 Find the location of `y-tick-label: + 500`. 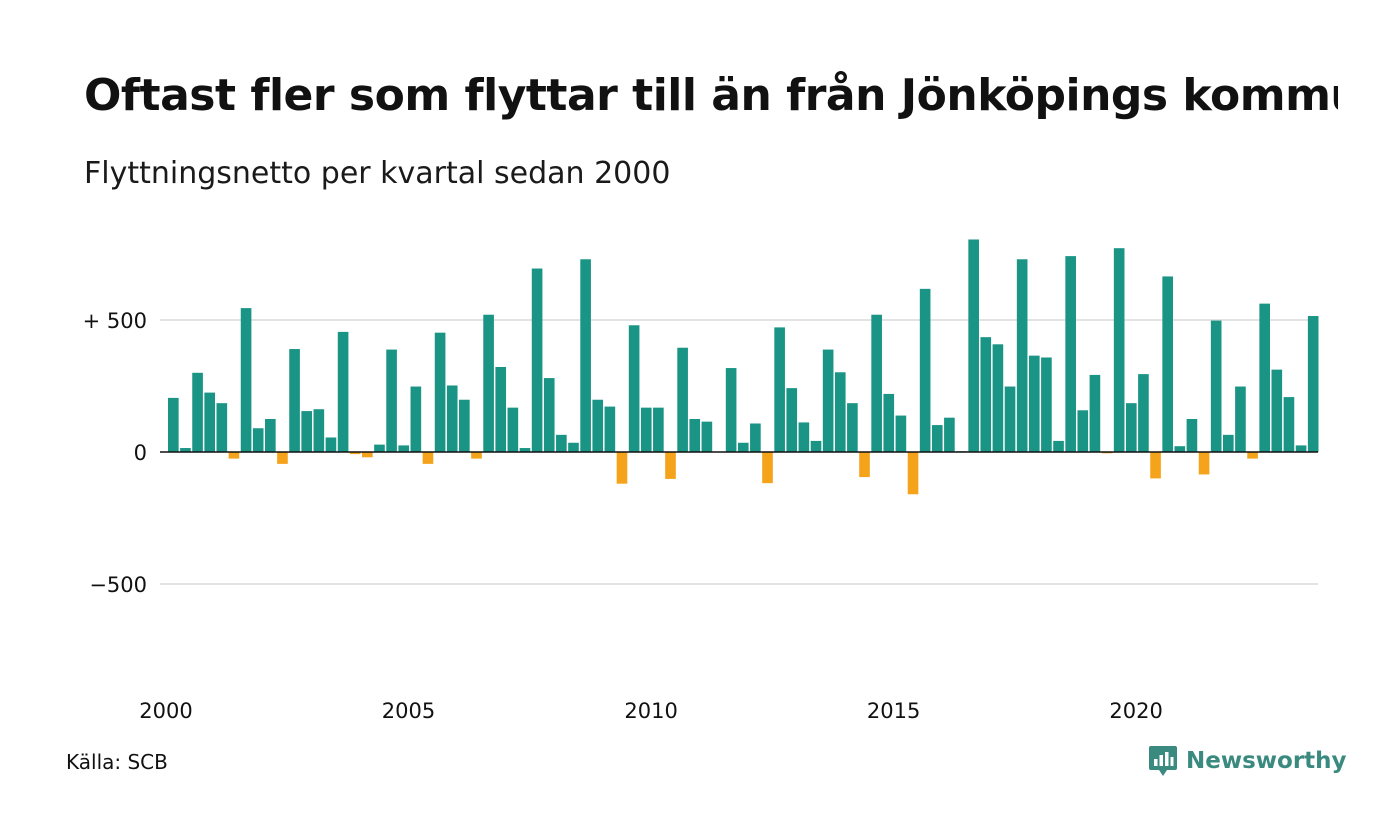

y-tick-label: + 500 is located at coordinates (115, 321).